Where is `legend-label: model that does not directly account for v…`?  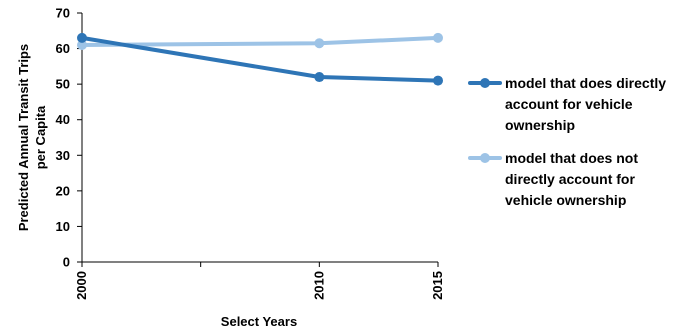 legend-label: model that does not directly account for v… is located at coordinates (571, 179).